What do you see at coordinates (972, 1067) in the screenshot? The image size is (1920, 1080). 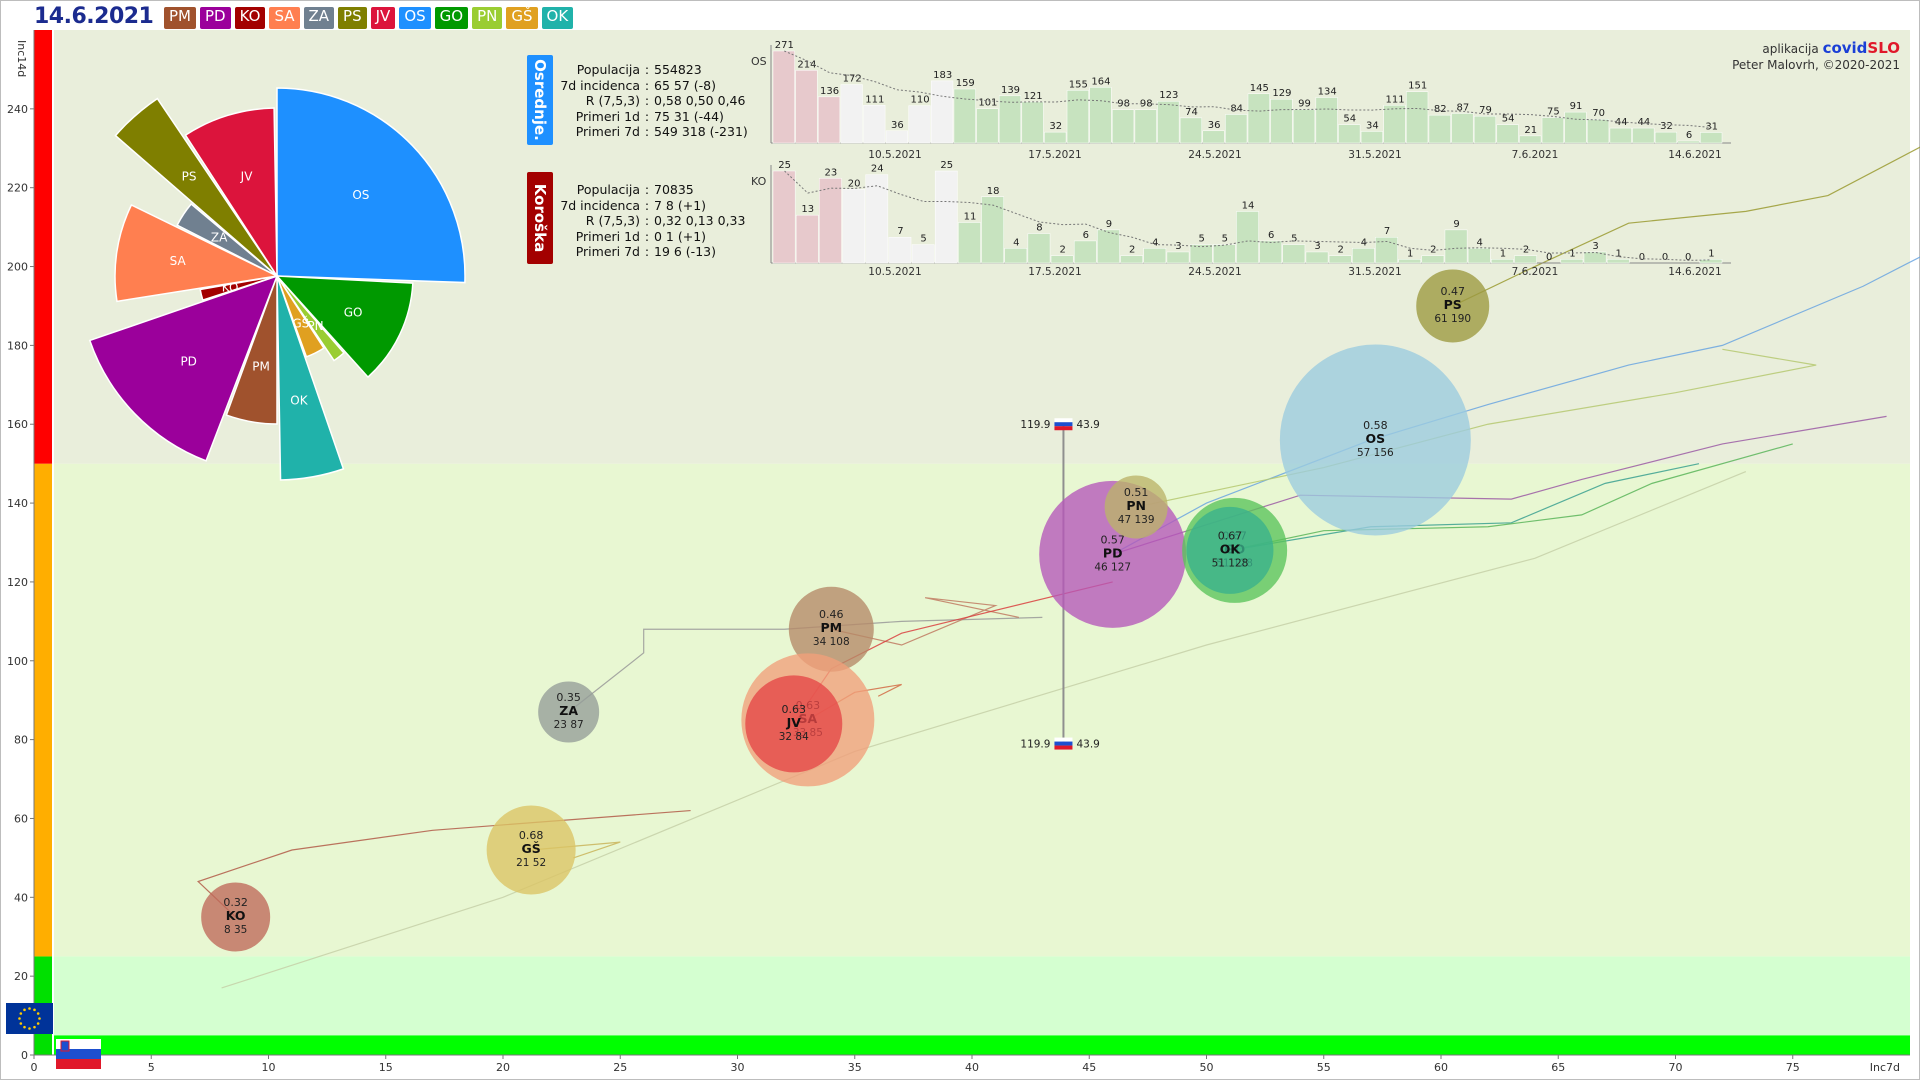 I see `x-tick-label: 40` at bounding box center [972, 1067].